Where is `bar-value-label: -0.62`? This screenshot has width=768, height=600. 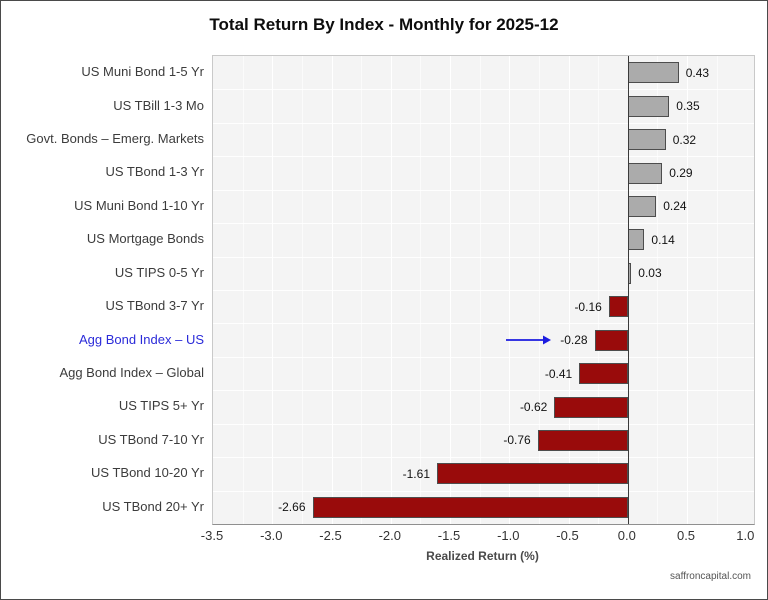 bar-value-label: -0.62 is located at coordinates (533, 407).